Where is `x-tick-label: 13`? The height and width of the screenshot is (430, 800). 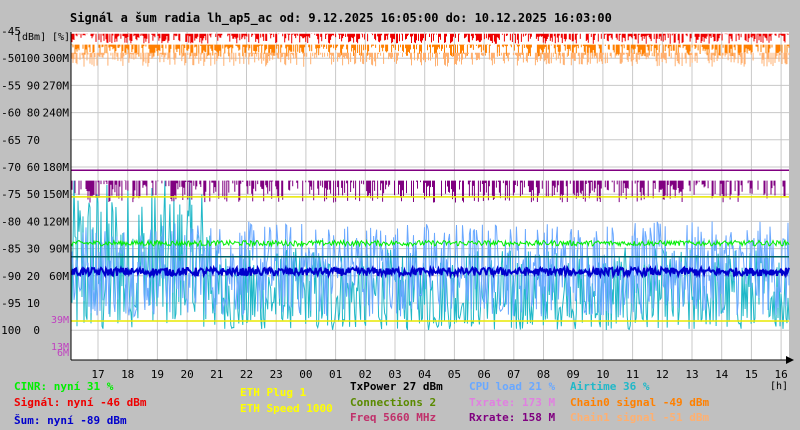 x-tick-label: 13 is located at coordinates (691, 374).